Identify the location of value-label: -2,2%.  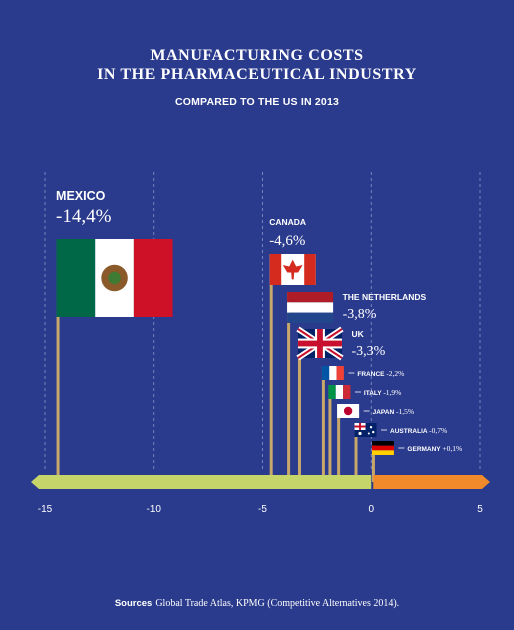
(395, 373).